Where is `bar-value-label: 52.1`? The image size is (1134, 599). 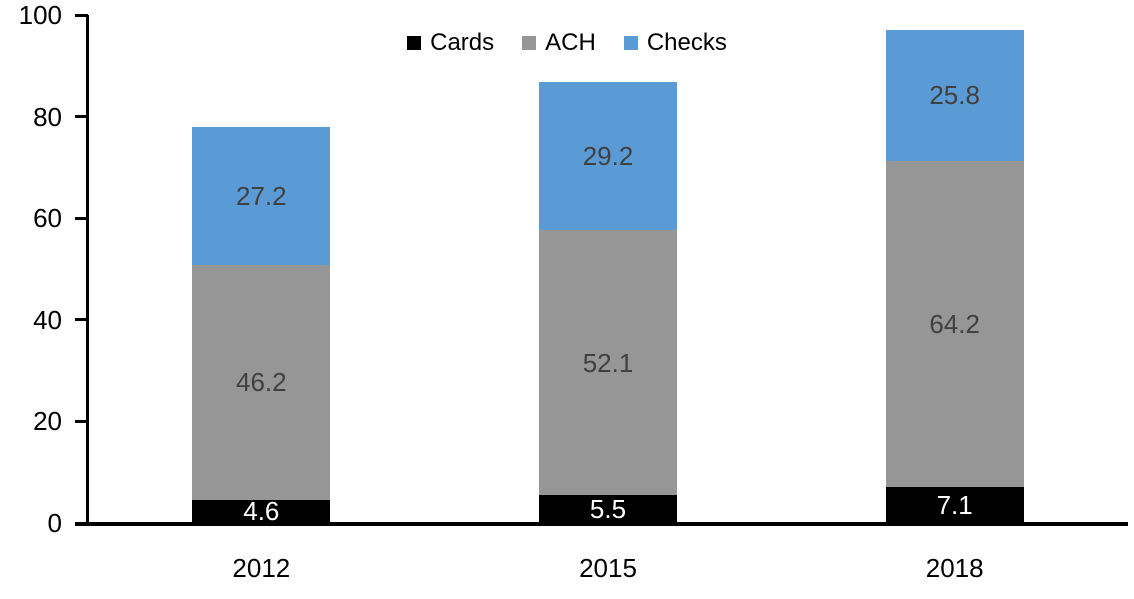
bar-value-label: 52.1 is located at coordinates (608, 362).